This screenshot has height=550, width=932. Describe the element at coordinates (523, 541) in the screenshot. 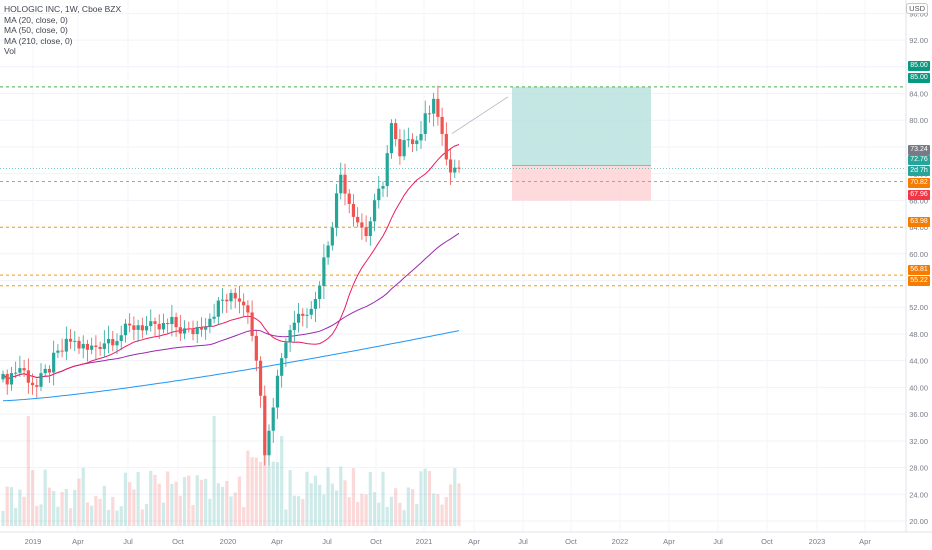

I see `x-tick-label: Jul` at that location.